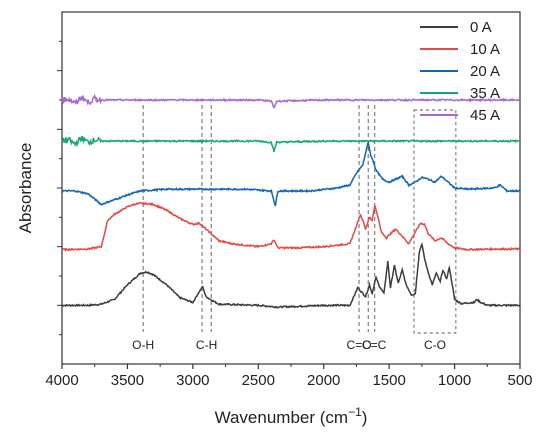 The width and height of the screenshot is (550, 441). Describe the element at coordinates (485, 115) in the screenshot. I see `legend-label-45-a: 45 A` at that location.